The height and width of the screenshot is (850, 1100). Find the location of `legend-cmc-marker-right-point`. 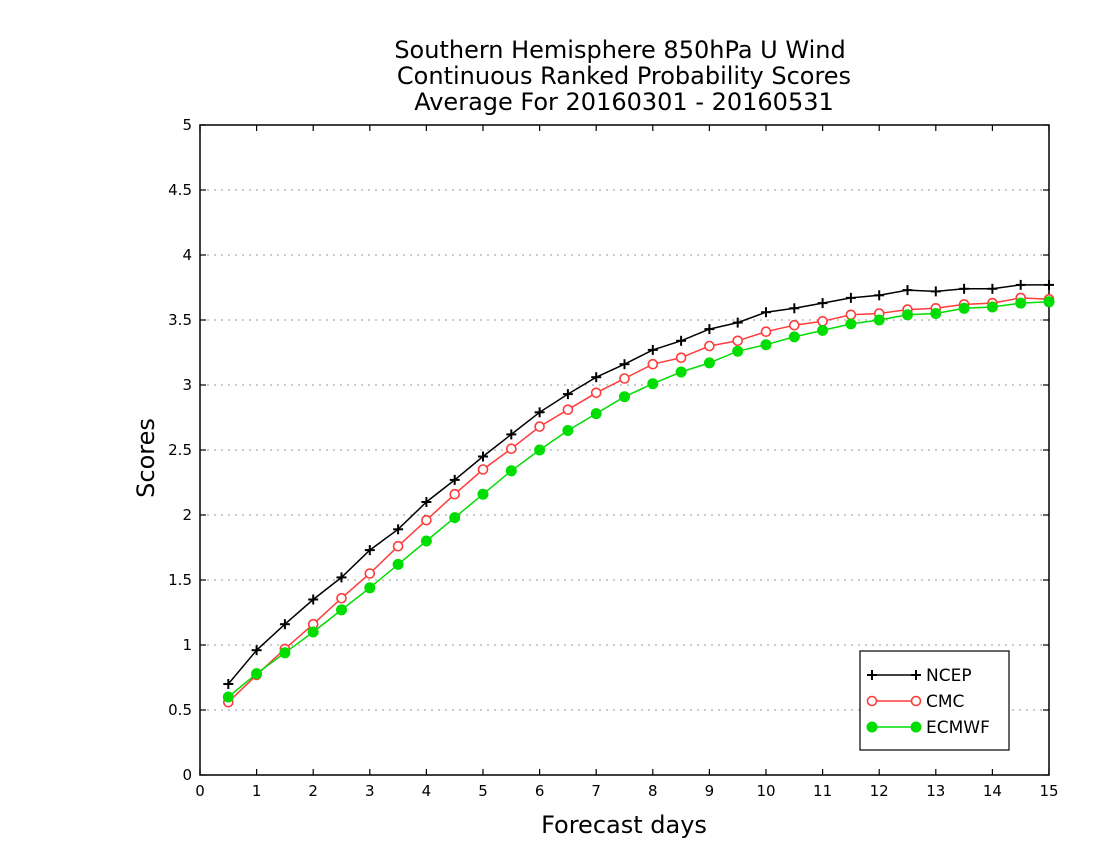

legend-cmc-marker-right-point is located at coordinates (916, 701).